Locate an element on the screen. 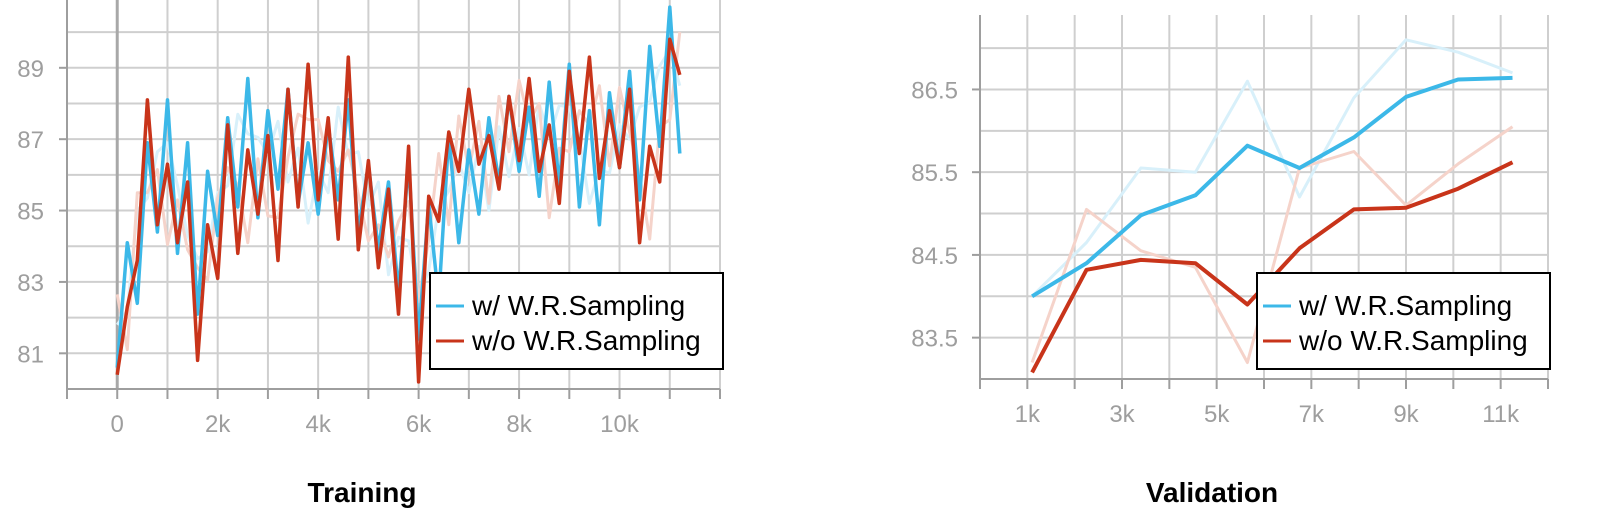 The width and height of the screenshot is (1600, 528). validation-x-tick-label: 7k is located at coordinates (1312, 414).